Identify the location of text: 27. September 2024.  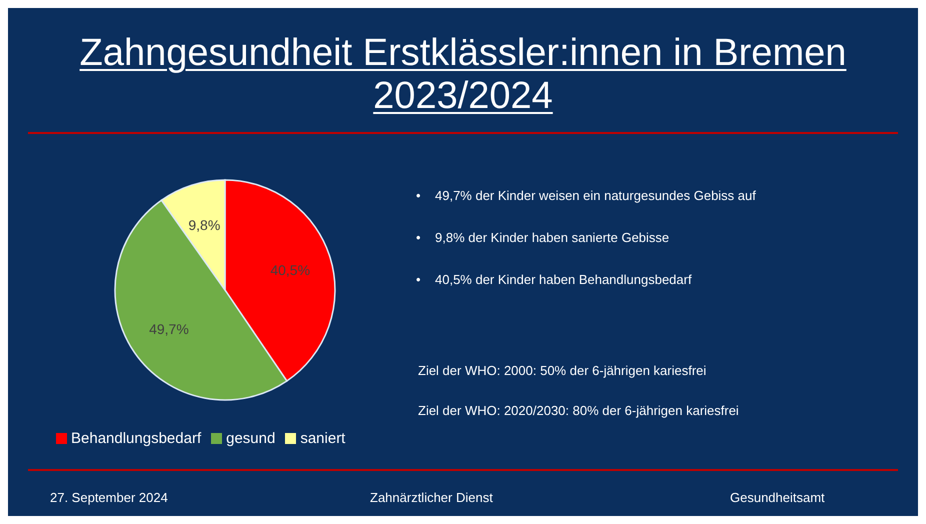
(109, 497).